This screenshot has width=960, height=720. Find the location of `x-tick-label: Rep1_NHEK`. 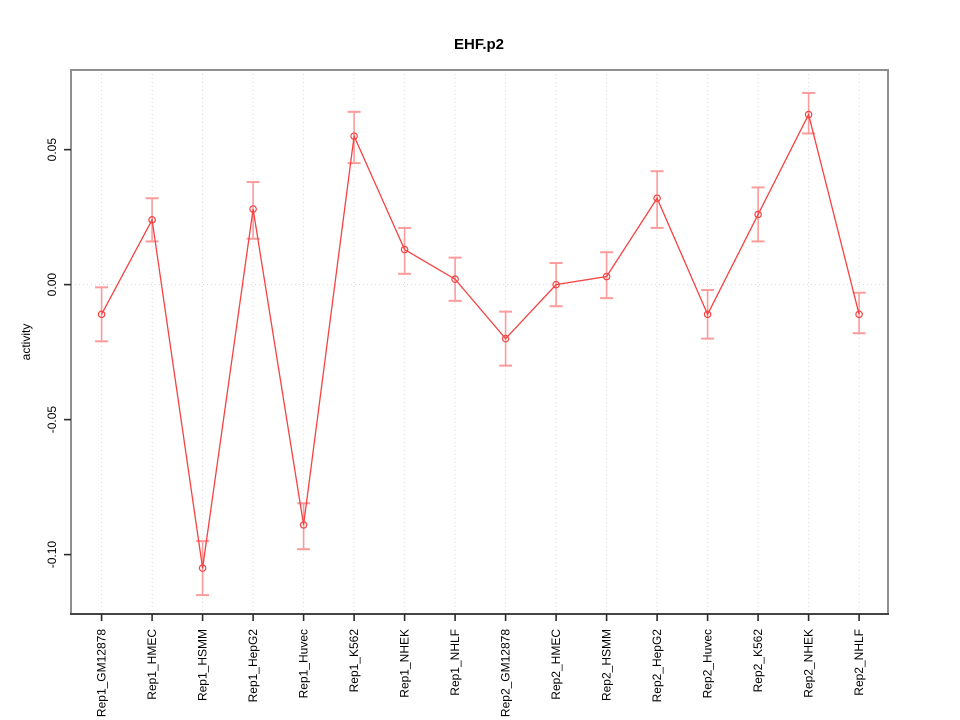

x-tick-label: Rep1_NHEK is located at coordinates (405, 663).